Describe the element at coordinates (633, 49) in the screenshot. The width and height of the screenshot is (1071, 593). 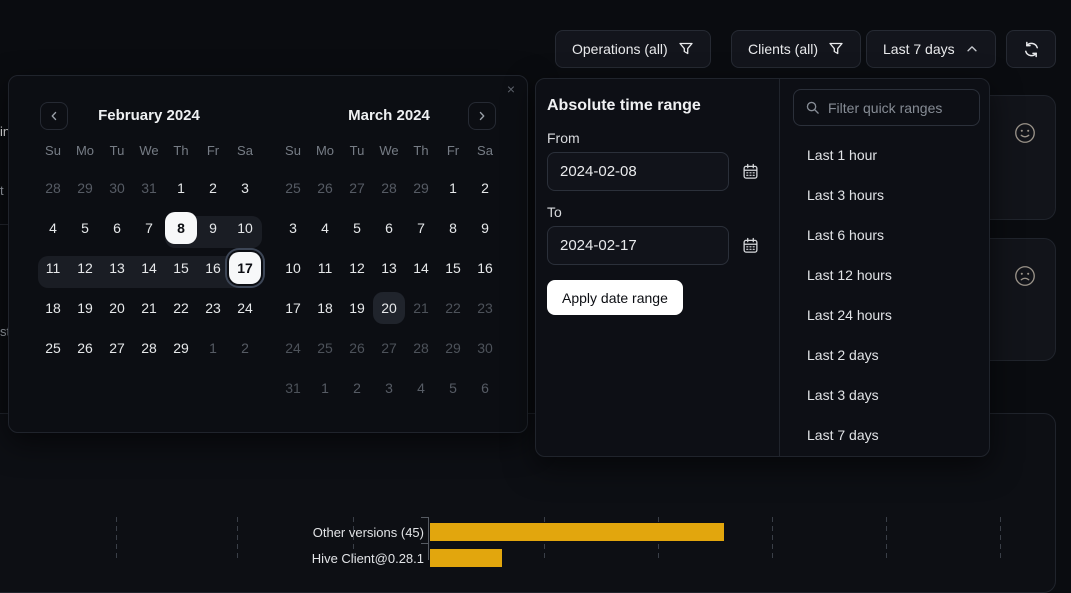
I see `operations-filter-button: Operations (all)` at that location.